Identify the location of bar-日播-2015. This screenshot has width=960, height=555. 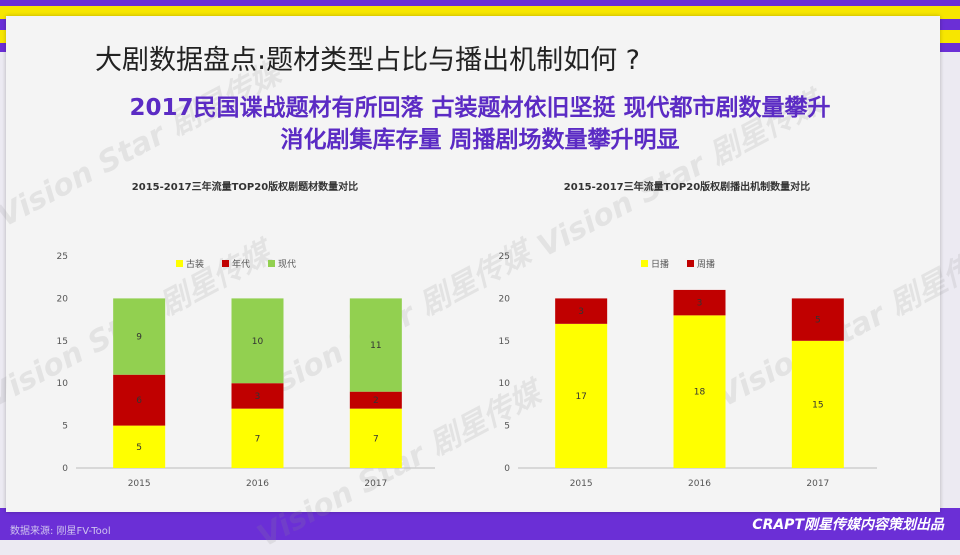
(581, 395).